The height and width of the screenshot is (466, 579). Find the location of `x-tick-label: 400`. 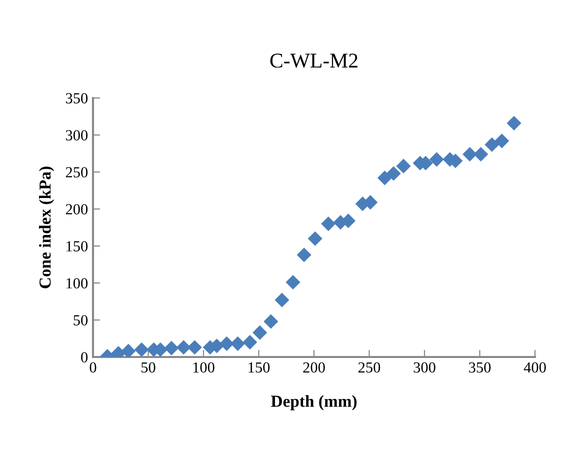

x-tick-label: 400 is located at coordinates (535, 367).